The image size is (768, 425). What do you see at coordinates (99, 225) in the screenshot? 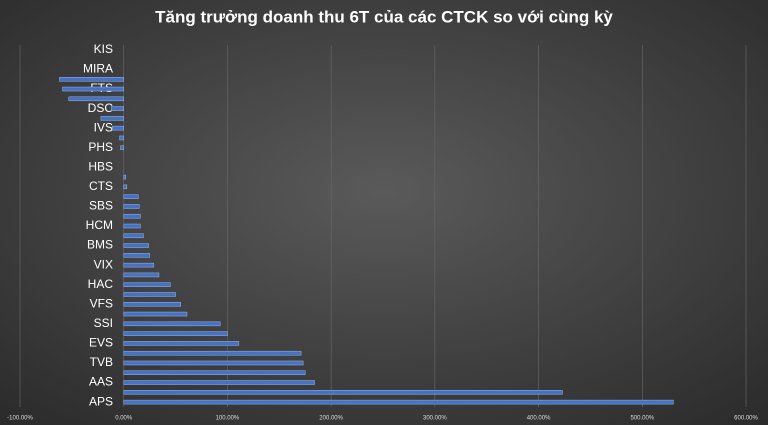
I see `y-tick-label: HCM` at bounding box center [99, 225].